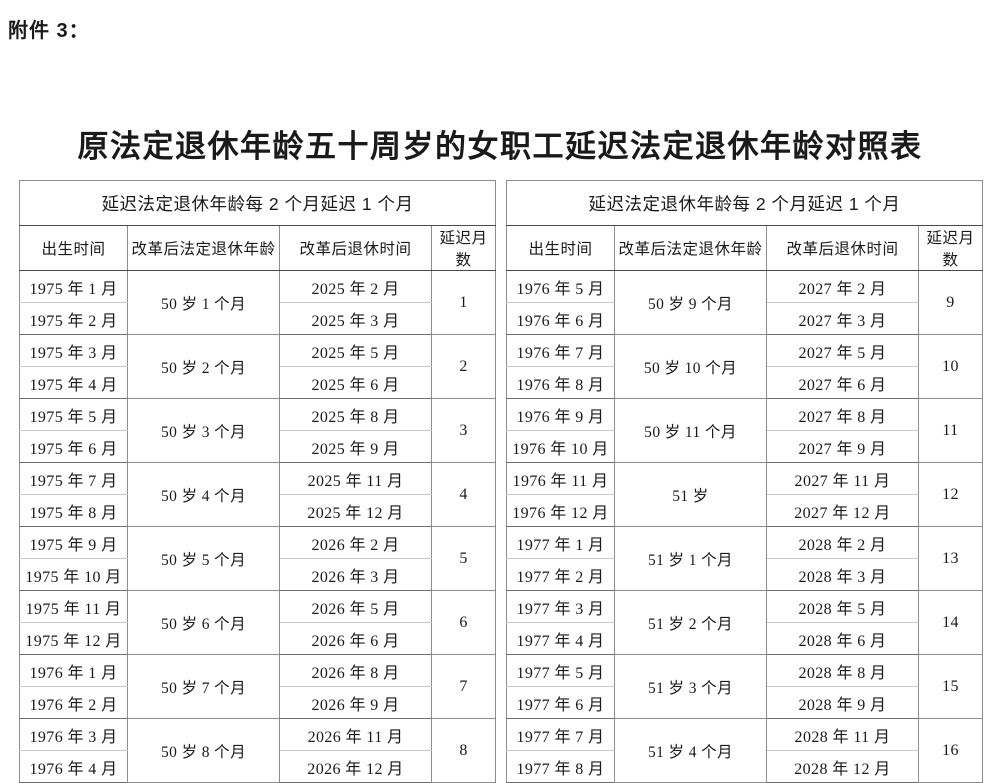  Describe the element at coordinates (463, 686) in the screenshot. I see `cell-delay-months: 7` at that location.